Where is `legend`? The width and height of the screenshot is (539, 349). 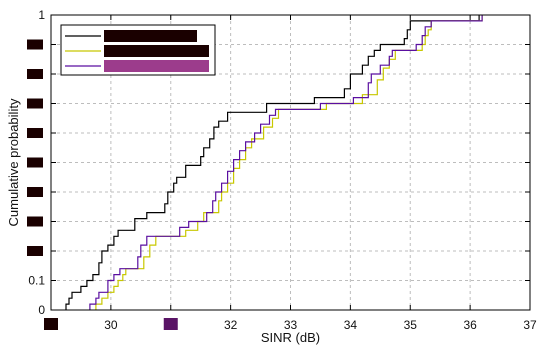 legend is located at coordinates (138, 50).